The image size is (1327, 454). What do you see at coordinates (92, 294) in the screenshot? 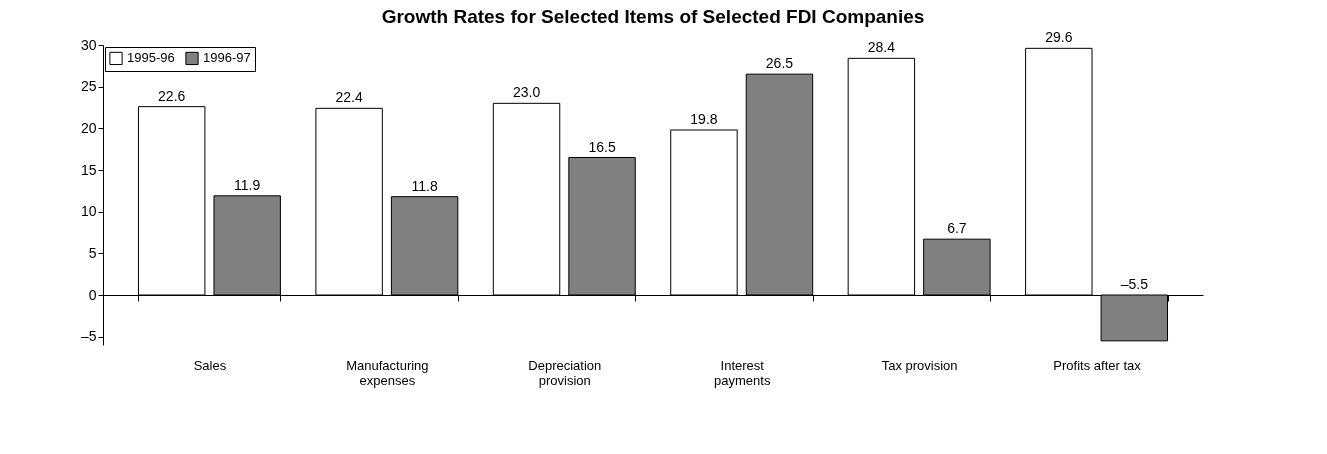
I see `y-tick-label: 0` at bounding box center [92, 294].